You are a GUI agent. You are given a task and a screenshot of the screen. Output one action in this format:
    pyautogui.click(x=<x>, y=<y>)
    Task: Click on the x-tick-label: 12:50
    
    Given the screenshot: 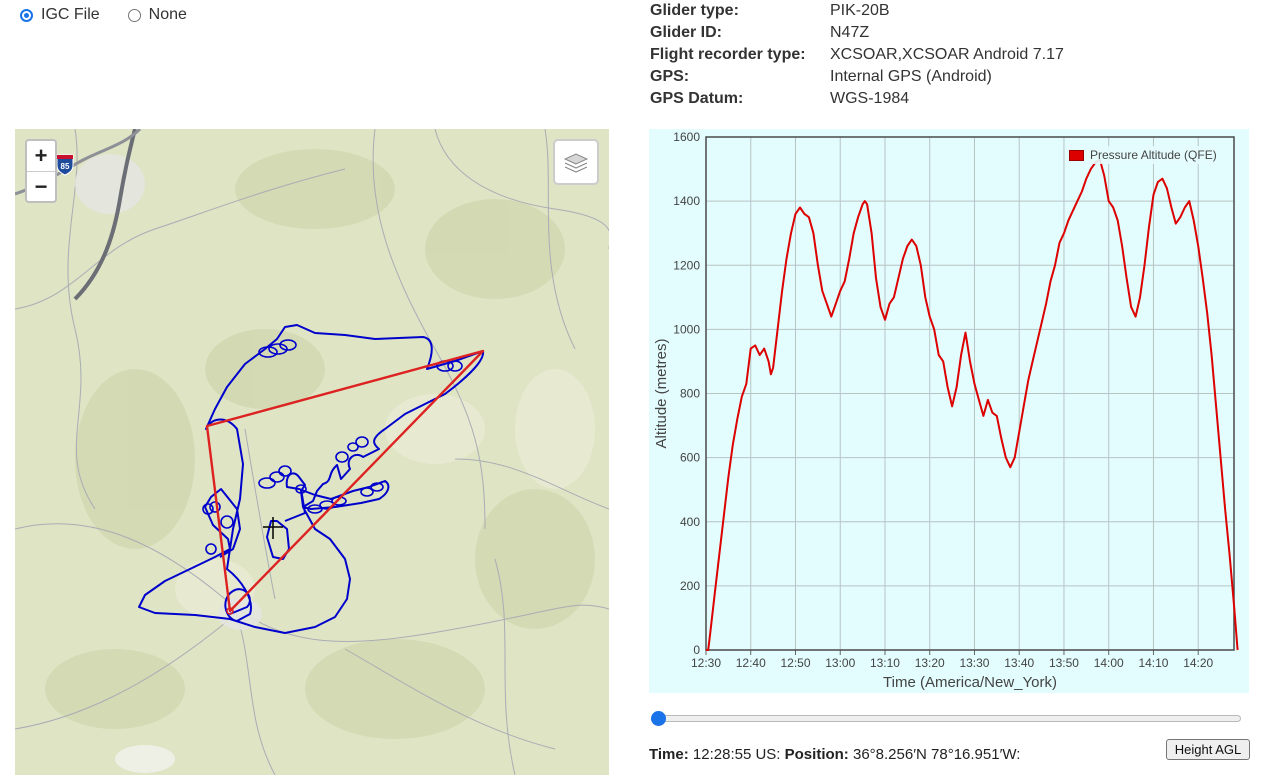 What is the action you would take?
    pyautogui.click(x=795, y=663)
    